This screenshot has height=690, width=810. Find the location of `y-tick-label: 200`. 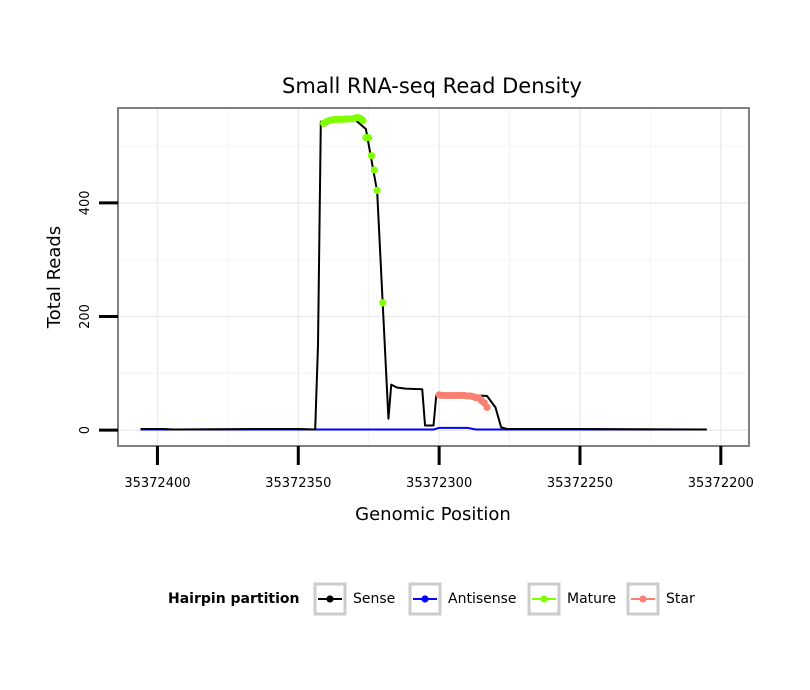

y-tick-label: 200 is located at coordinates (85, 316).